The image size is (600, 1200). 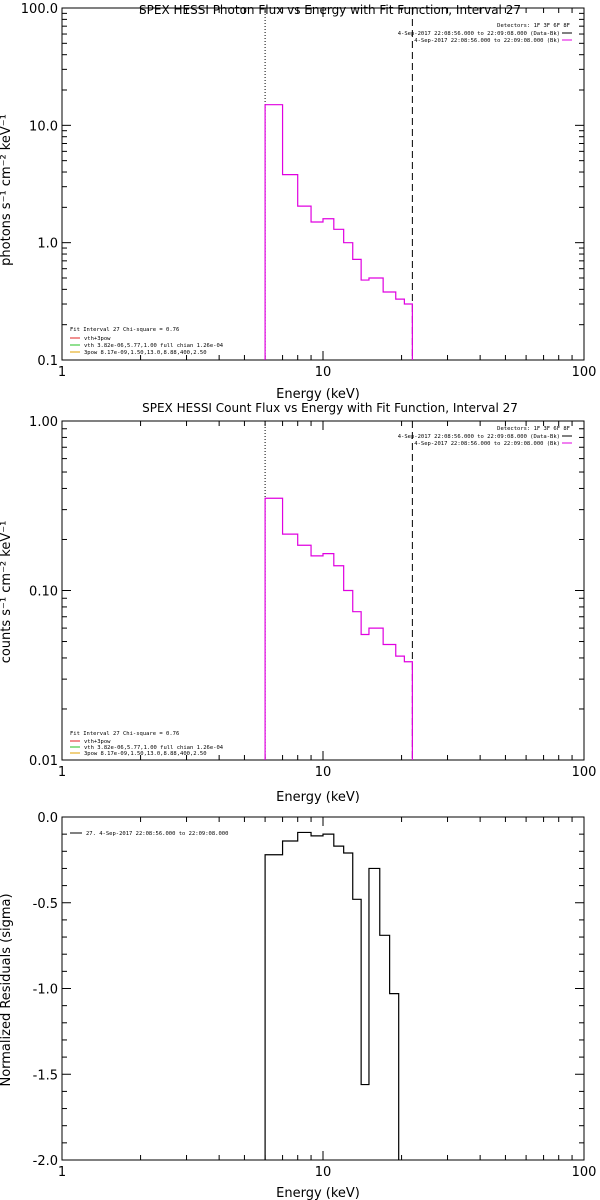 I want to click on y-tick-label: -1.5, so click(x=45, y=1075).